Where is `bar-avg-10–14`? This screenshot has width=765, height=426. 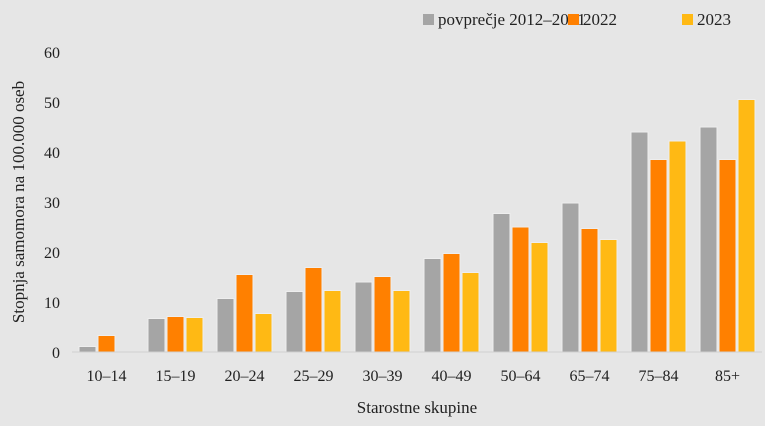 bar-avg-10–14 is located at coordinates (87, 349).